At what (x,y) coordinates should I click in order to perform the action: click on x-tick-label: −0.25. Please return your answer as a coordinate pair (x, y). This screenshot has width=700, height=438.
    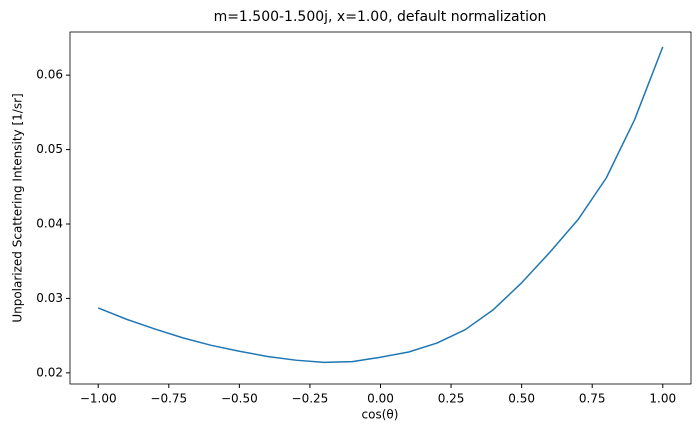
    Looking at the image, I should click on (310, 399).